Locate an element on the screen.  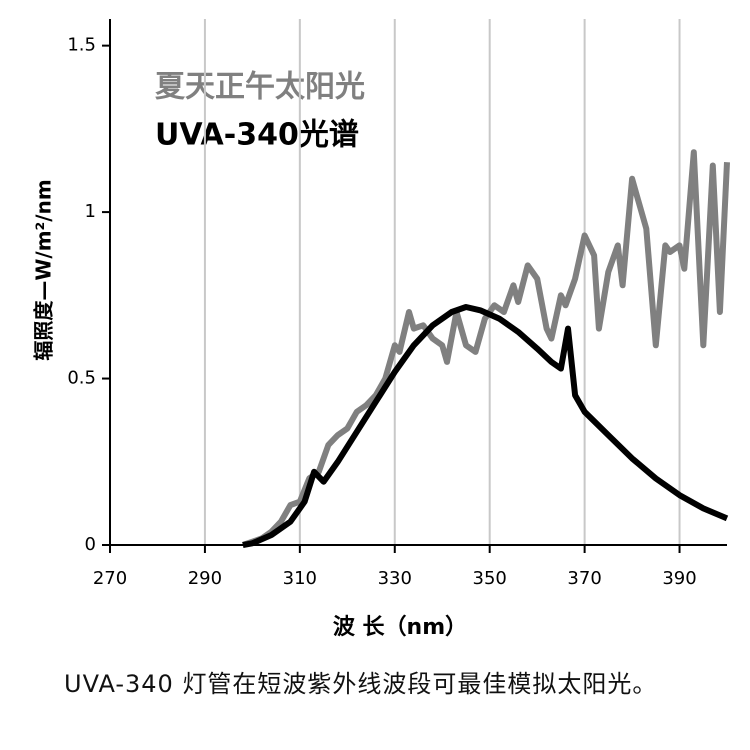
x-tick-label: 290 is located at coordinates (205, 578).